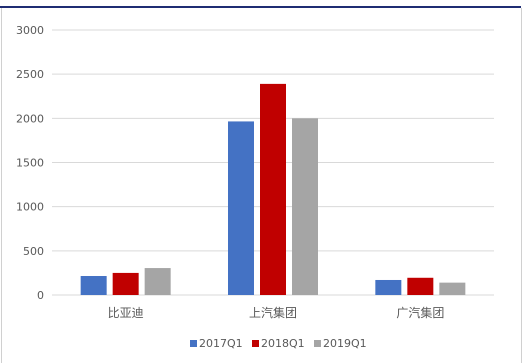 The height and width of the screenshot is (363, 527). Describe the element at coordinates (255, 343) in the screenshot. I see `legend-swatch-2018Q1` at that location.